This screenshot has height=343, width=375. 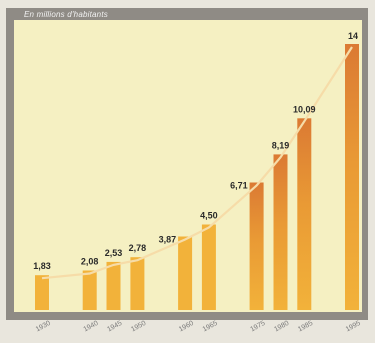 I want to click on bar-1985, so click(x=304, y=214).